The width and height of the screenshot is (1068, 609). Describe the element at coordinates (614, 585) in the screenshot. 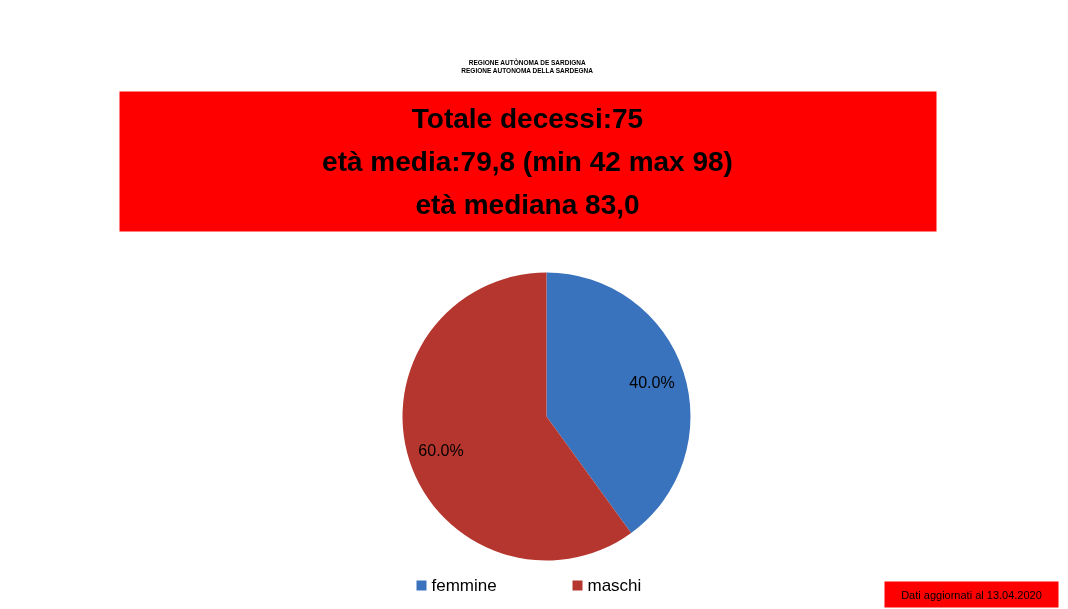

I see `legend-label: maschi` at that location.